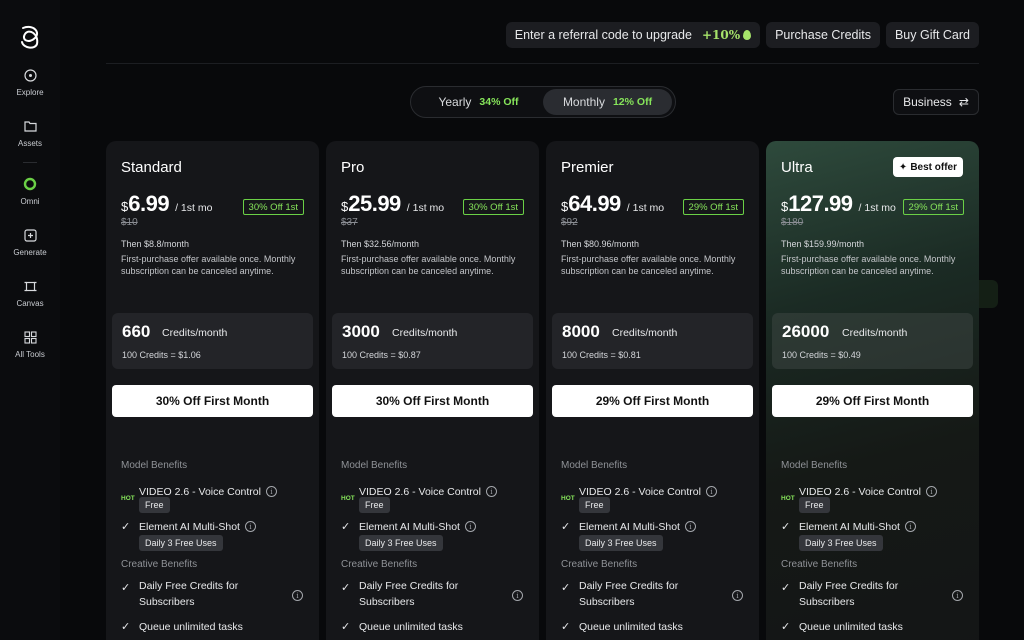  What do you see at coordinates (149, 203) in the screenshot?
I see `price-amount: 6.99` at bounding box center [149, 203].